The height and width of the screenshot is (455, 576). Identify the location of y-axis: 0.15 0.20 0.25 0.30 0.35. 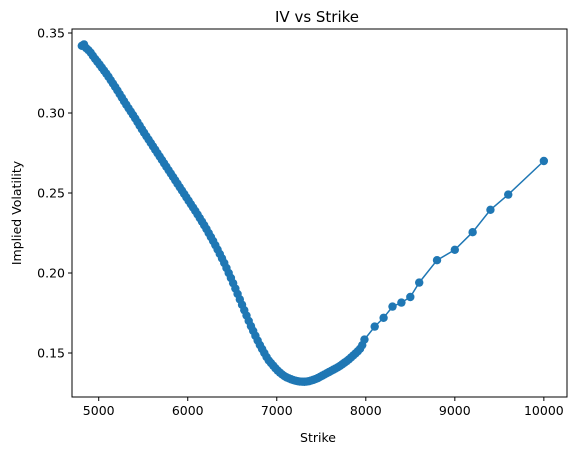
(54, 193).